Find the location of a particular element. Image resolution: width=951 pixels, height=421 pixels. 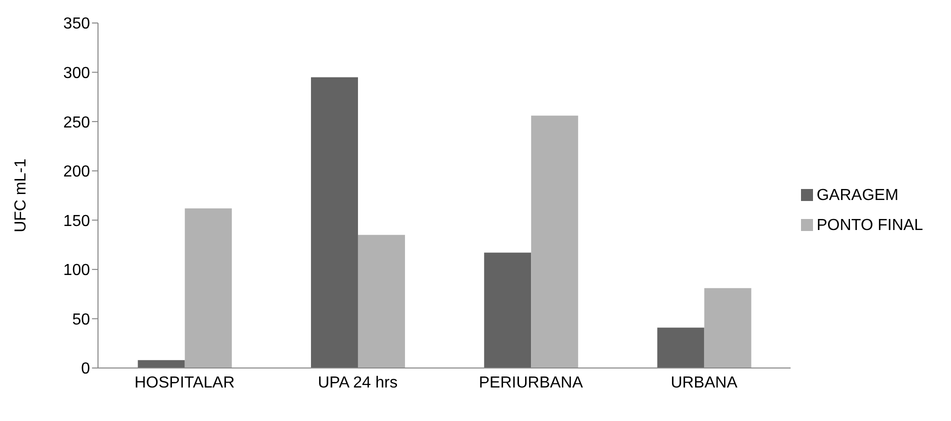

y-tick-label: 350 is located at coordinates (76, 24).